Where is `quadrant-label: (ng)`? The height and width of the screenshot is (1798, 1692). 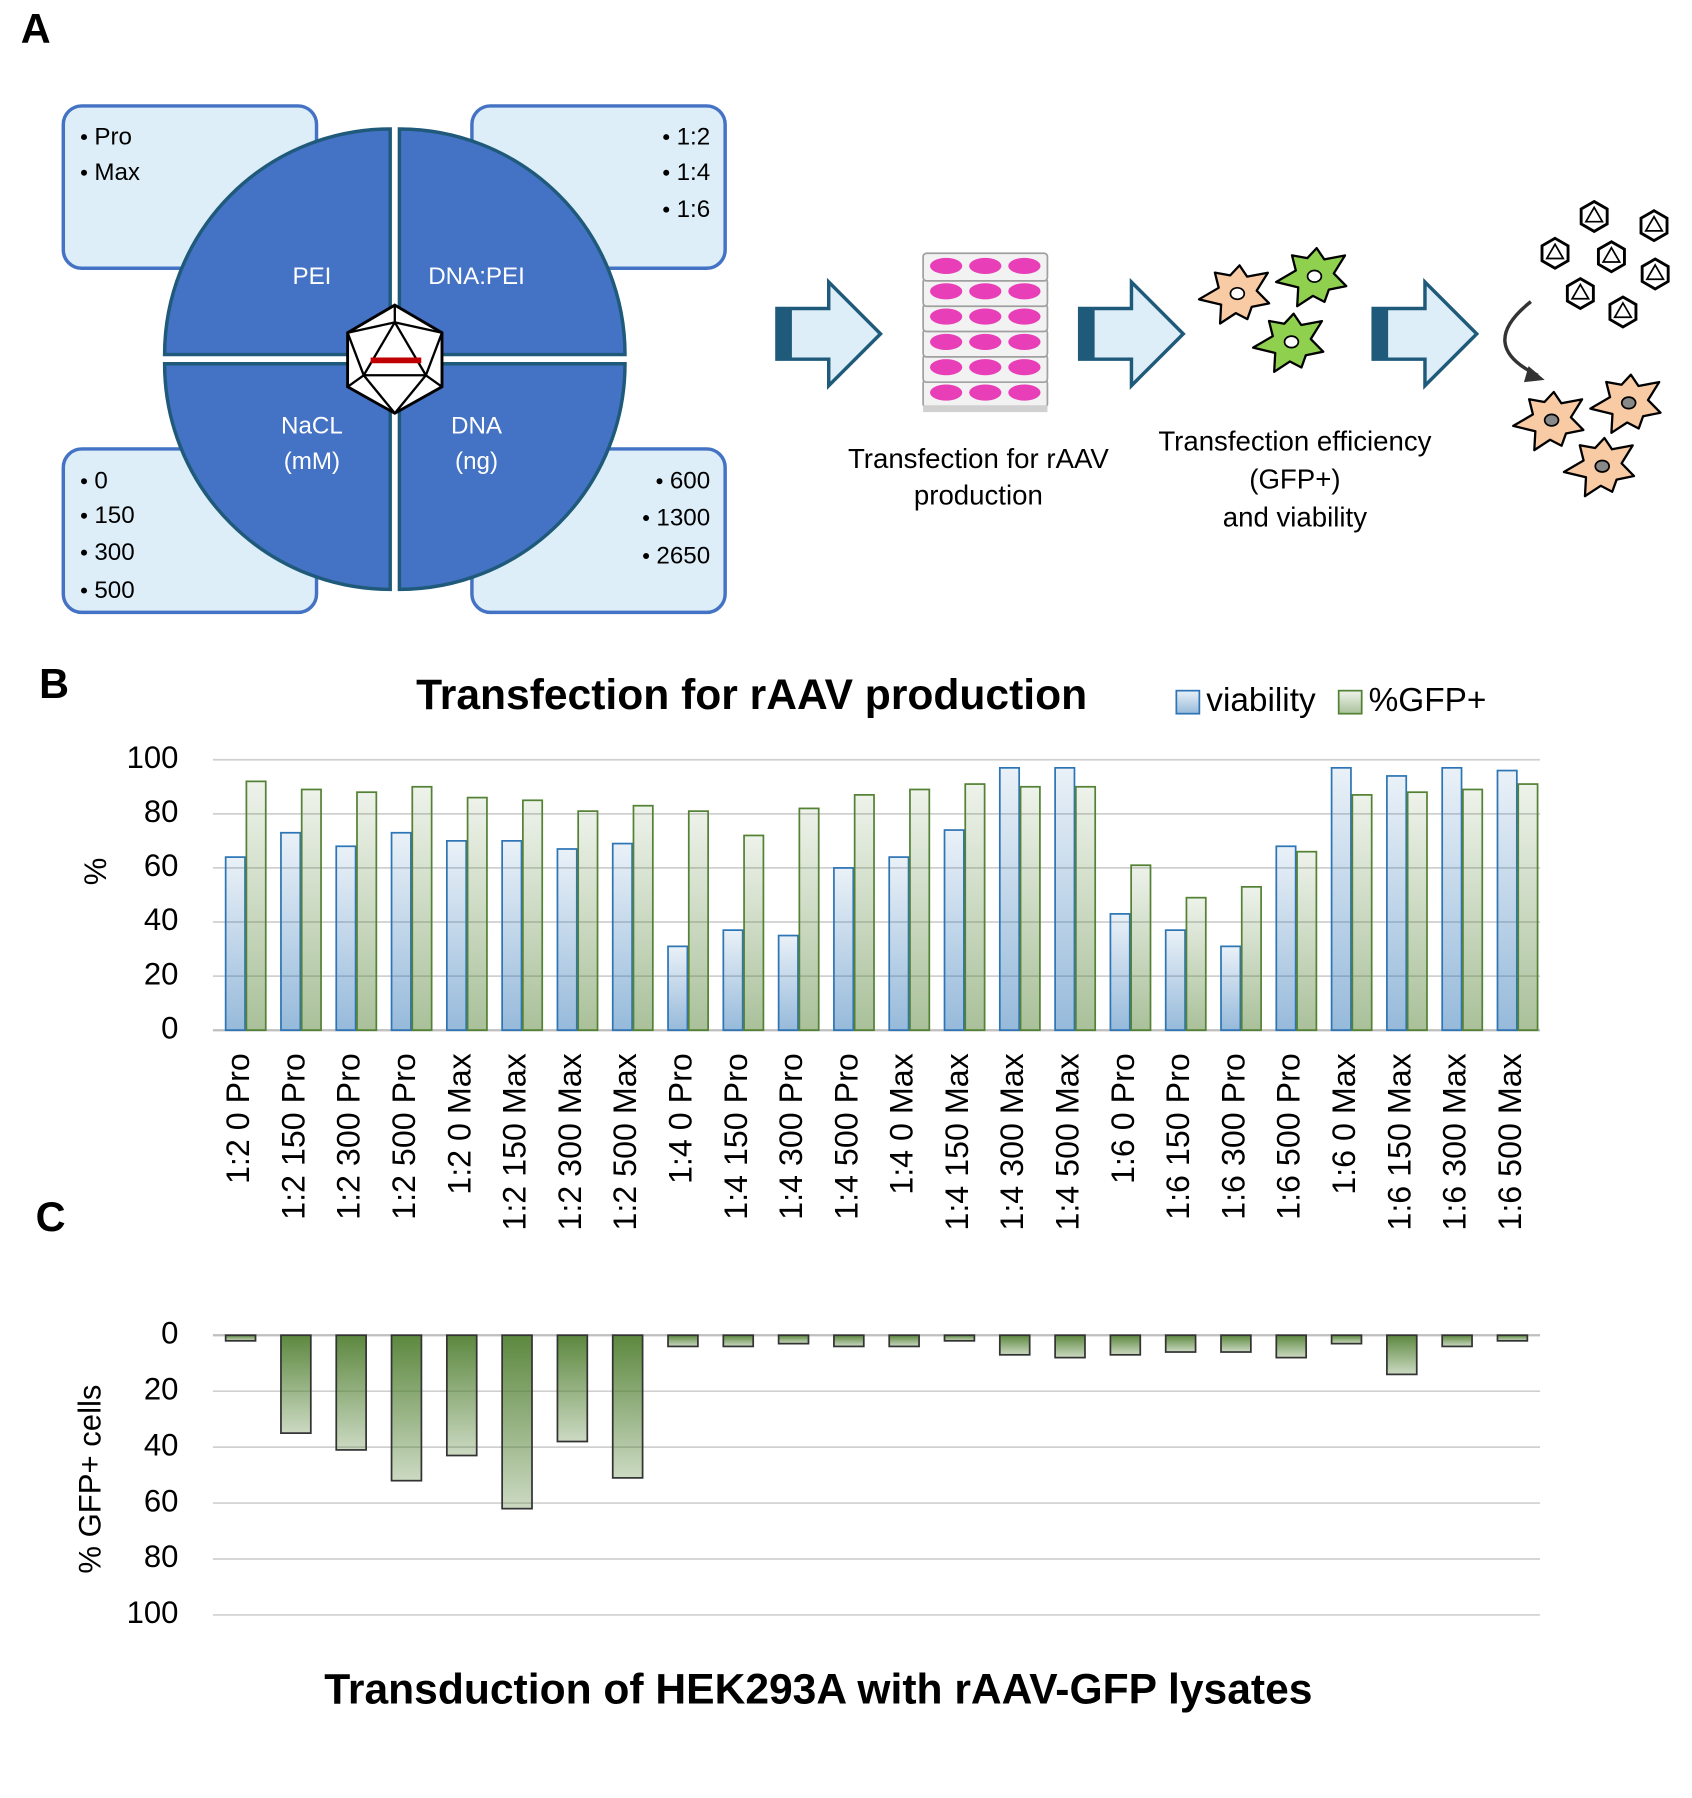
quadrant-label: (ng) is located at coordinates (476, 461).